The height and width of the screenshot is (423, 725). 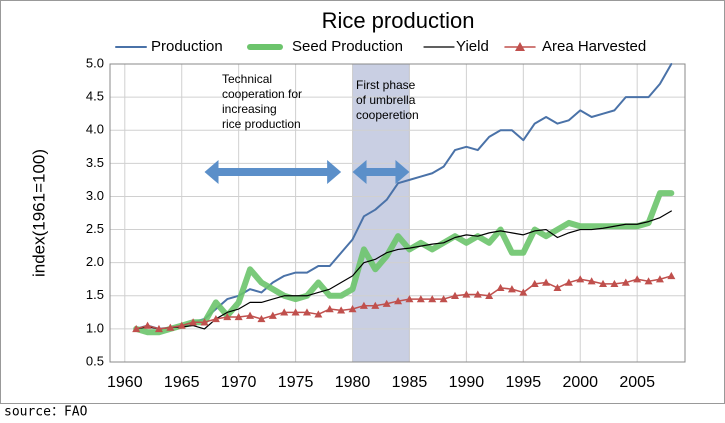 I want to click on y-tick-label: 3.0, so click(x=95, y=195).